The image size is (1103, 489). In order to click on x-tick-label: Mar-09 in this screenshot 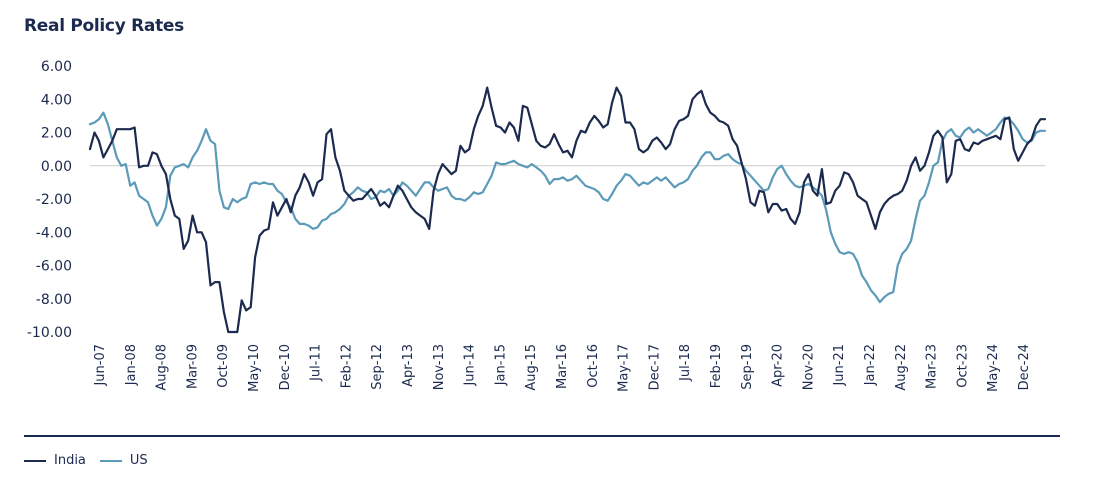, I will do `click(192, 366)`.